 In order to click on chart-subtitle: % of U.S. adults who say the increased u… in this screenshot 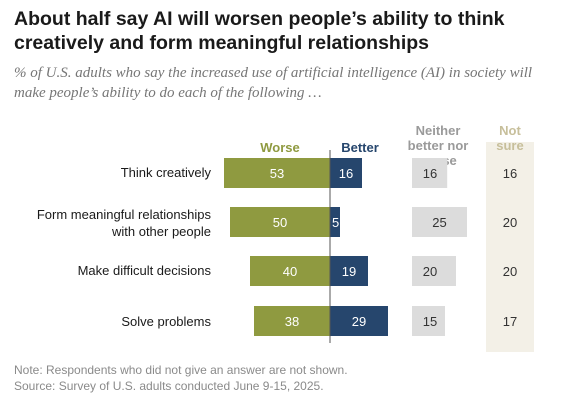, I will do `click(273, 83)`.